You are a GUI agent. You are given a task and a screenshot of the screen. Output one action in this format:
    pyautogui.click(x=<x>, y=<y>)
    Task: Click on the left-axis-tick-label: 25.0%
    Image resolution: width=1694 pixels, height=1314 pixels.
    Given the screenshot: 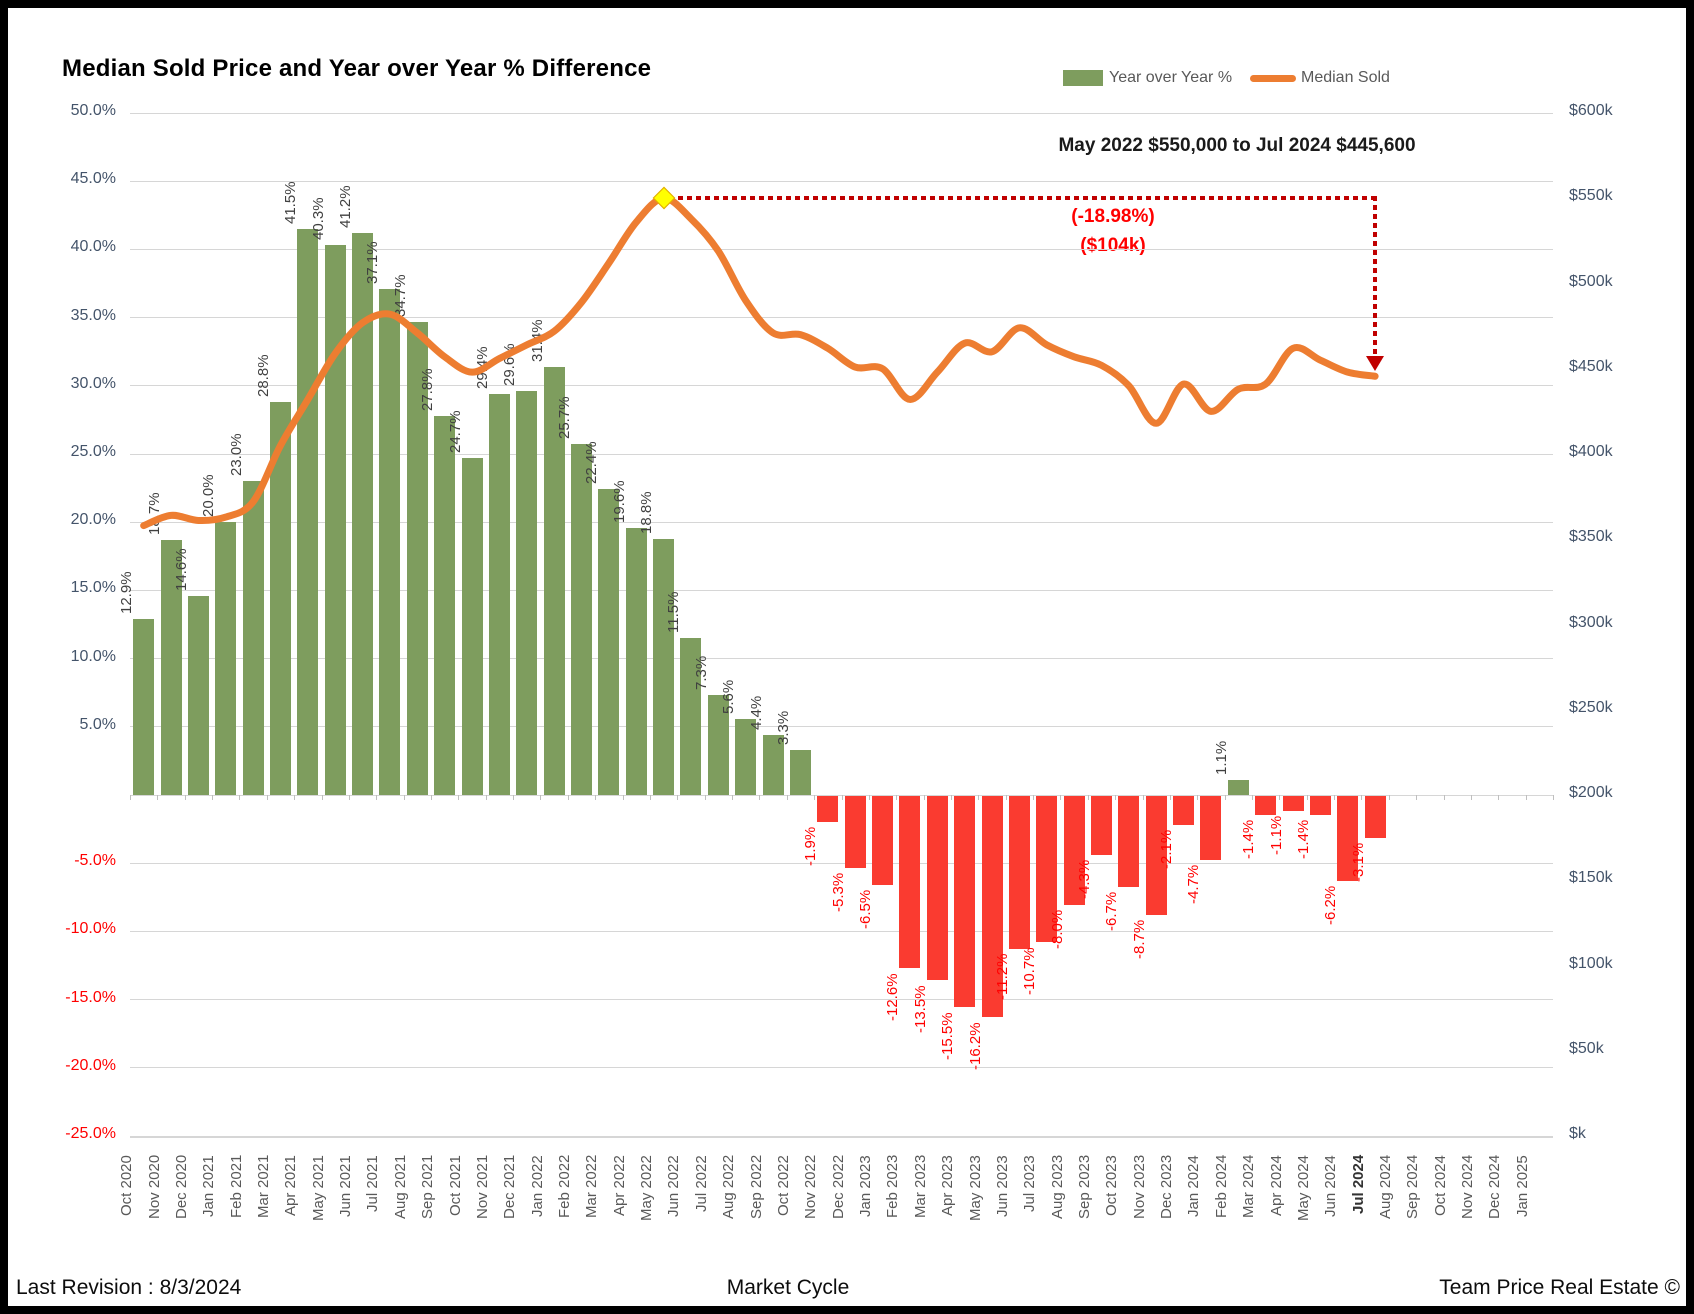 What is the action you would take?
    pyautogui.click(x=93, y=451)
    